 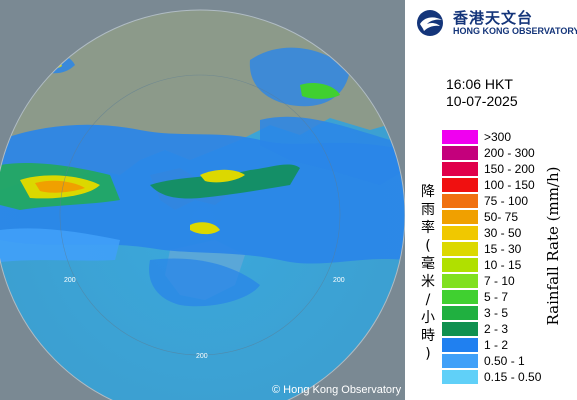 I want to click on legend-label: 30 - 50, so click(x=503, y=233).